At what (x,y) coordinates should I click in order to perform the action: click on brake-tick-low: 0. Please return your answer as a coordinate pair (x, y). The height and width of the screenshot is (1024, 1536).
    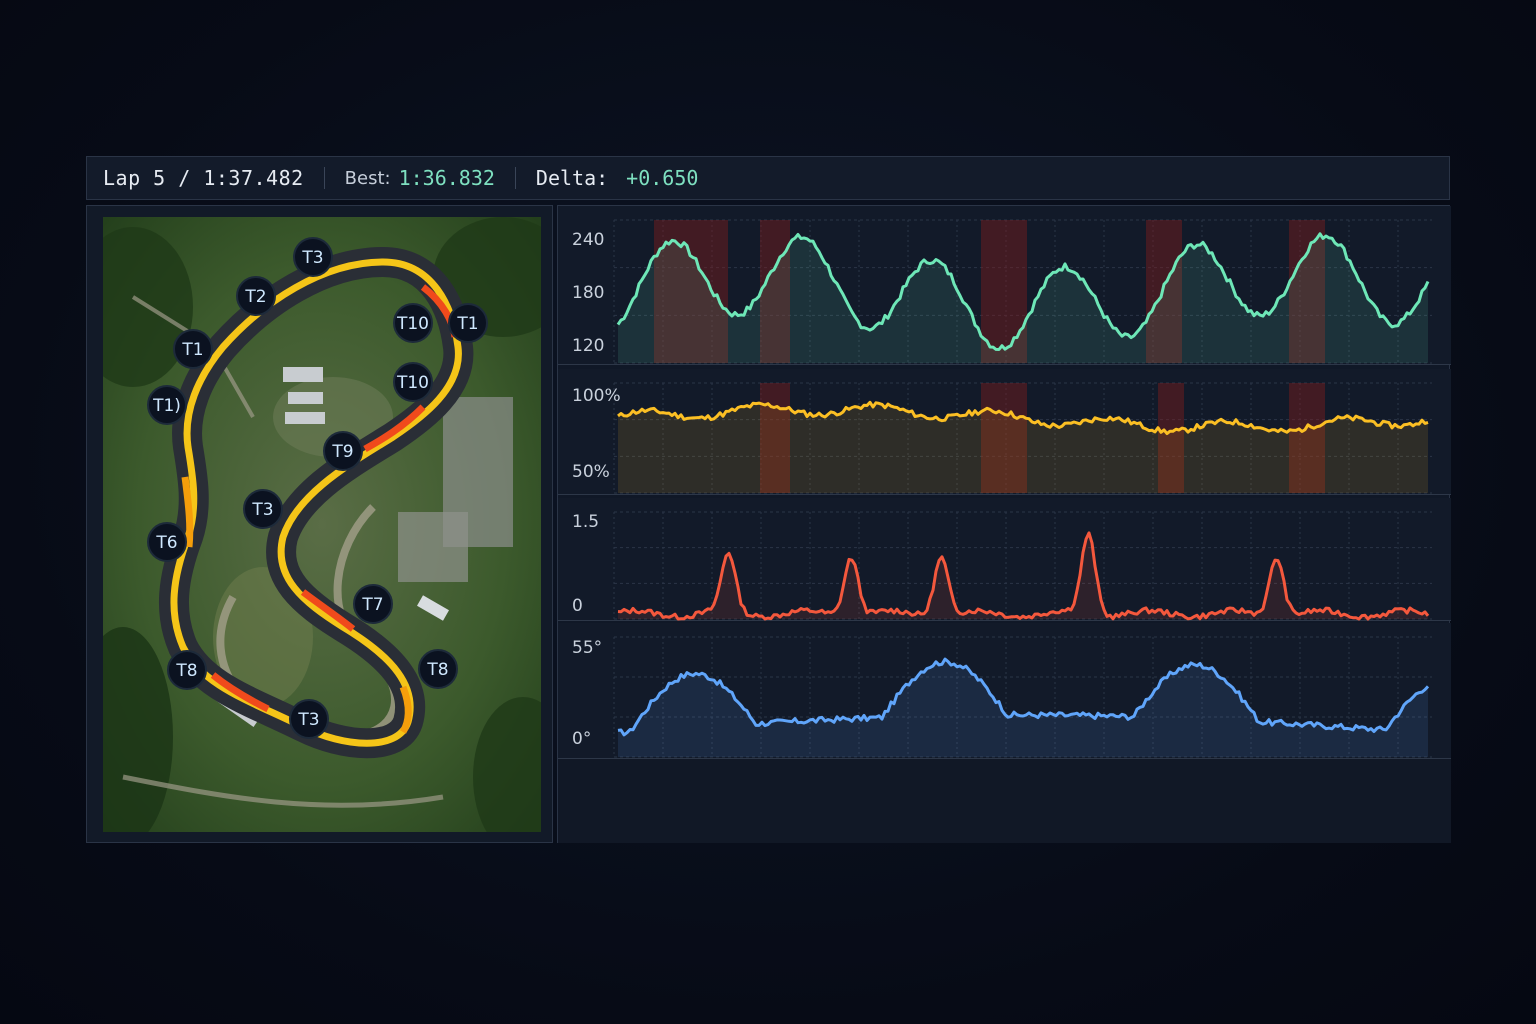
    Looking at the image, I should click on (577, 606).